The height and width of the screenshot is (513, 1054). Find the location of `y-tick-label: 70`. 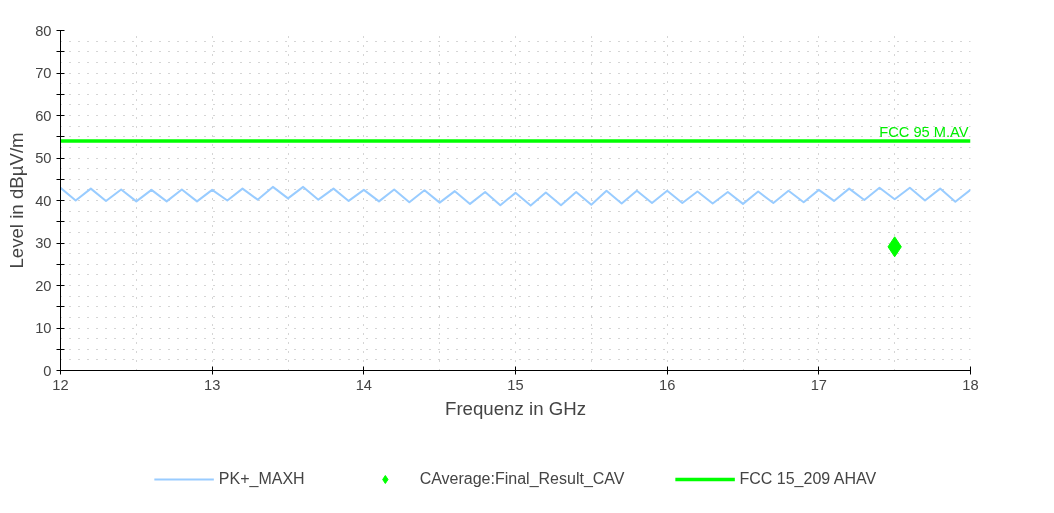

y-tick-label: 70 is located at coordinates (43, 73).